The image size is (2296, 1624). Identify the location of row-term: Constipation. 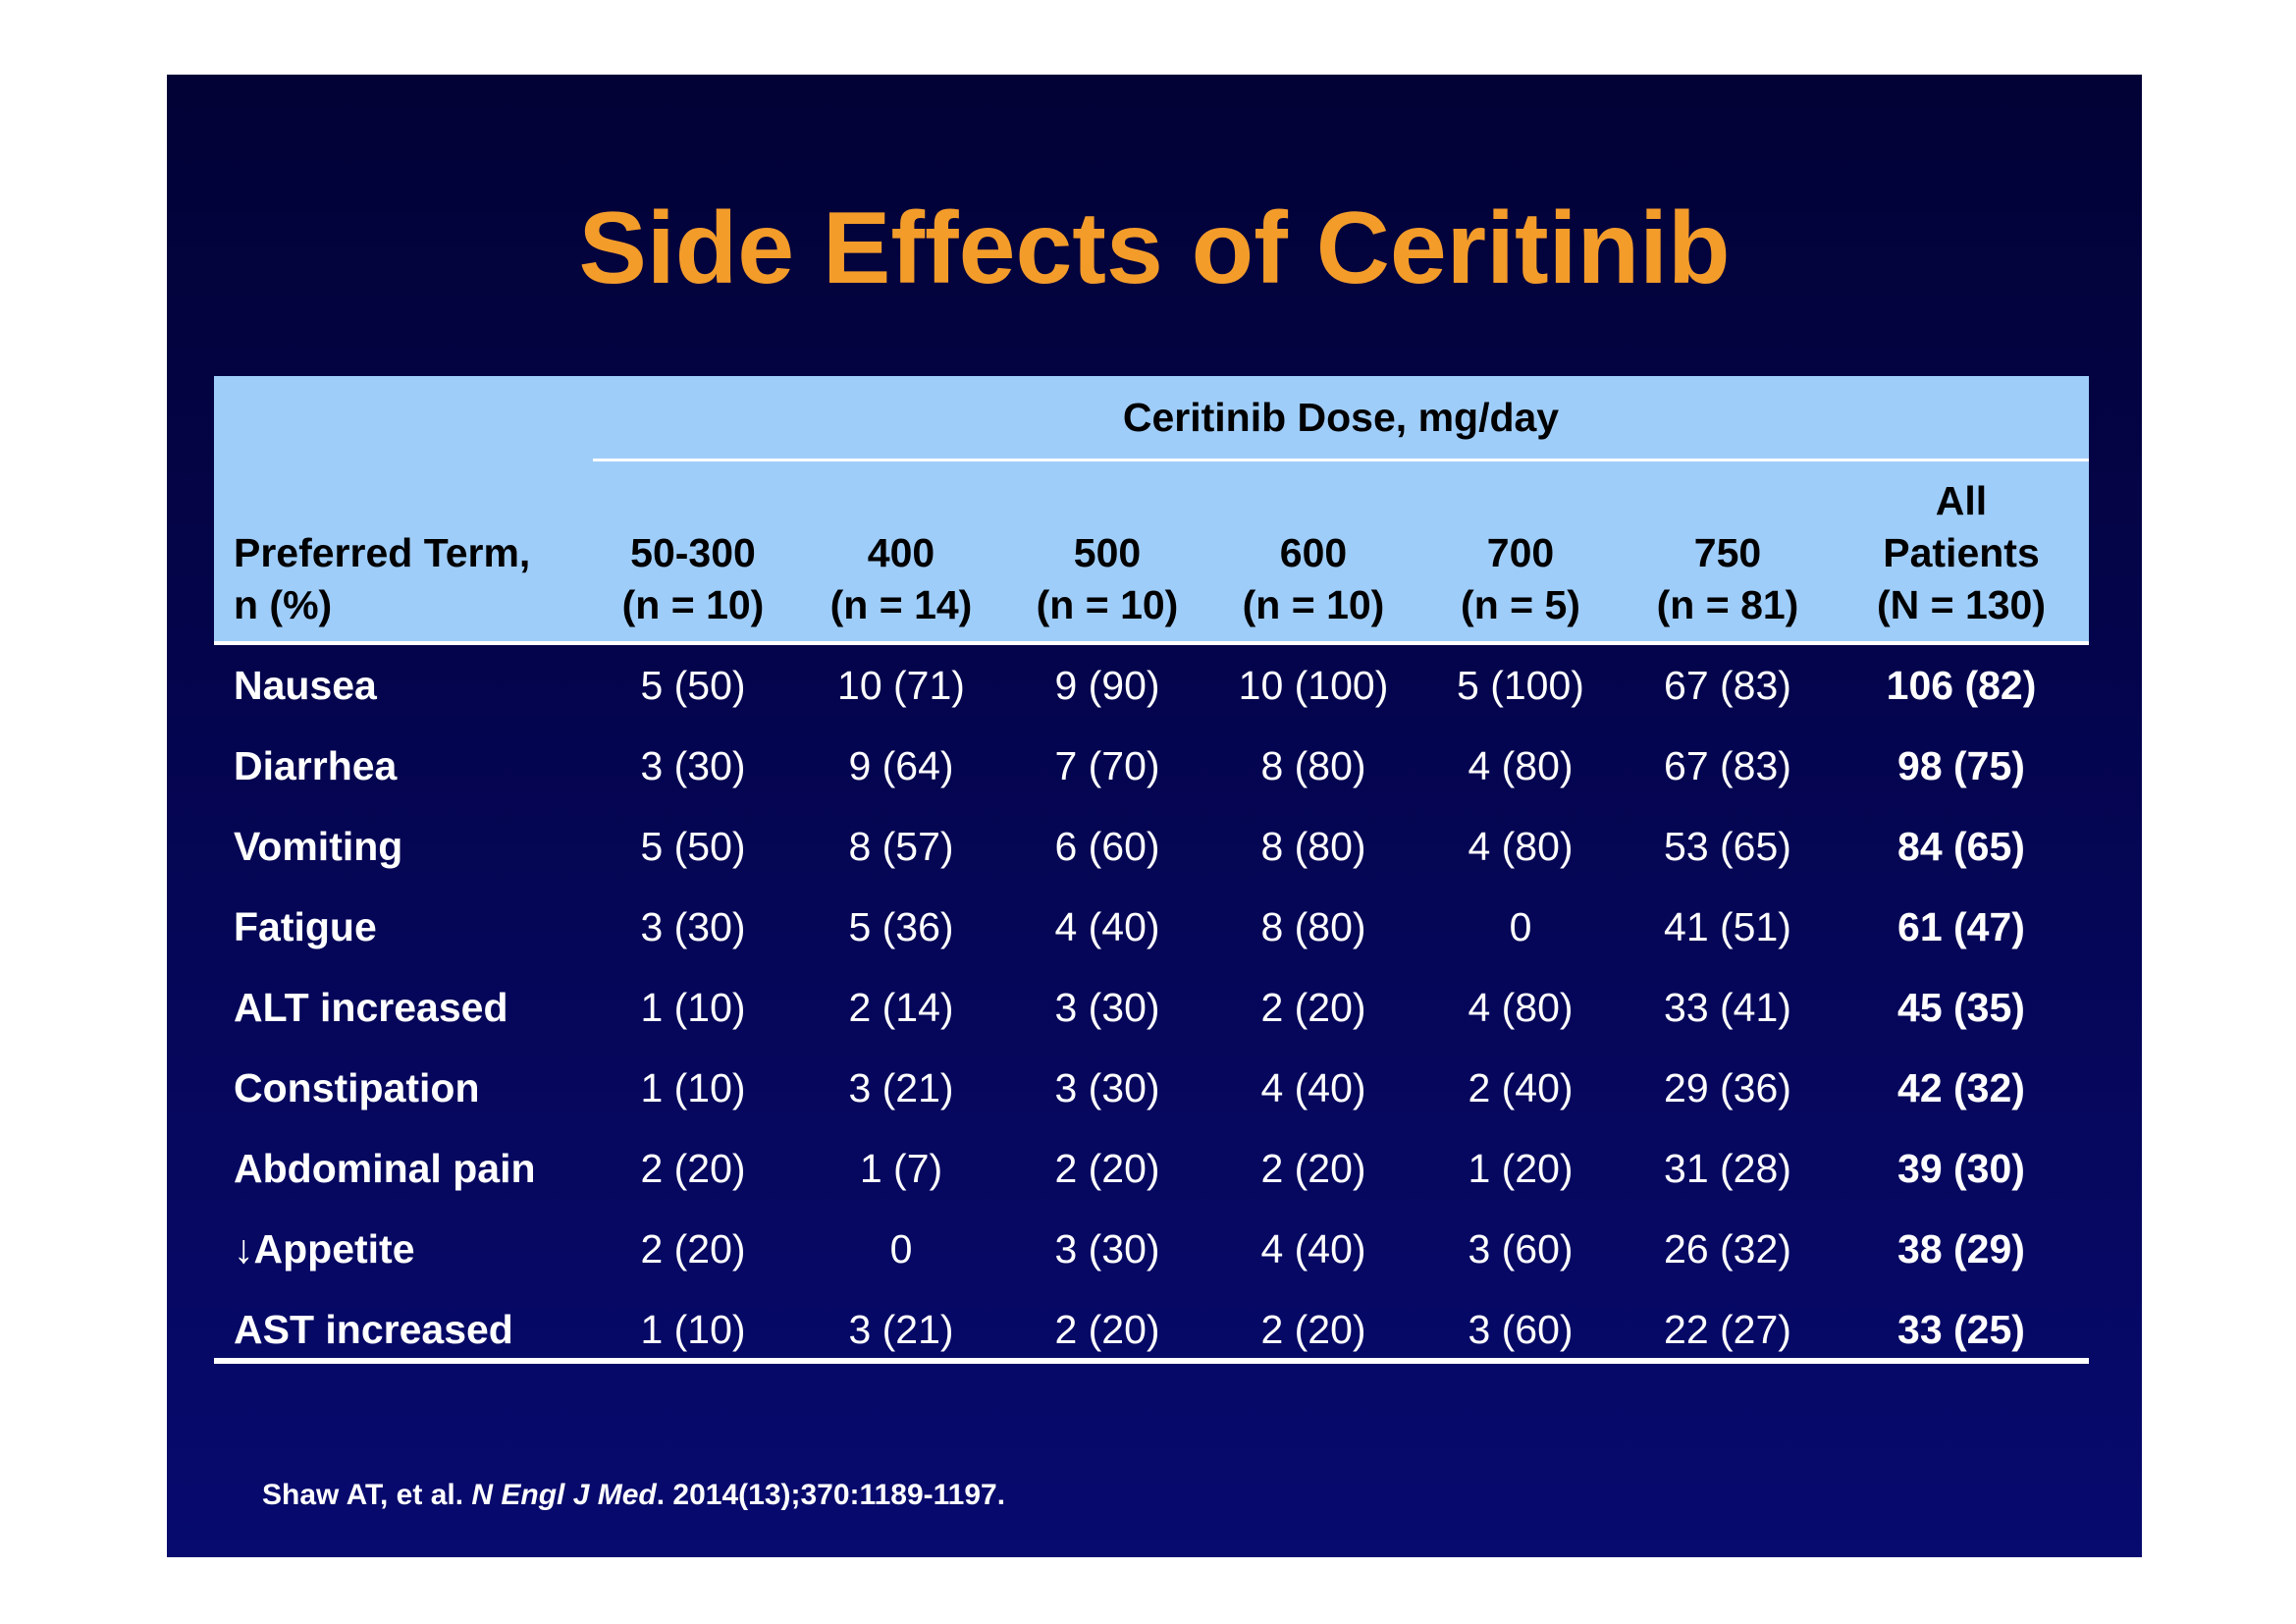
(357, 1087).